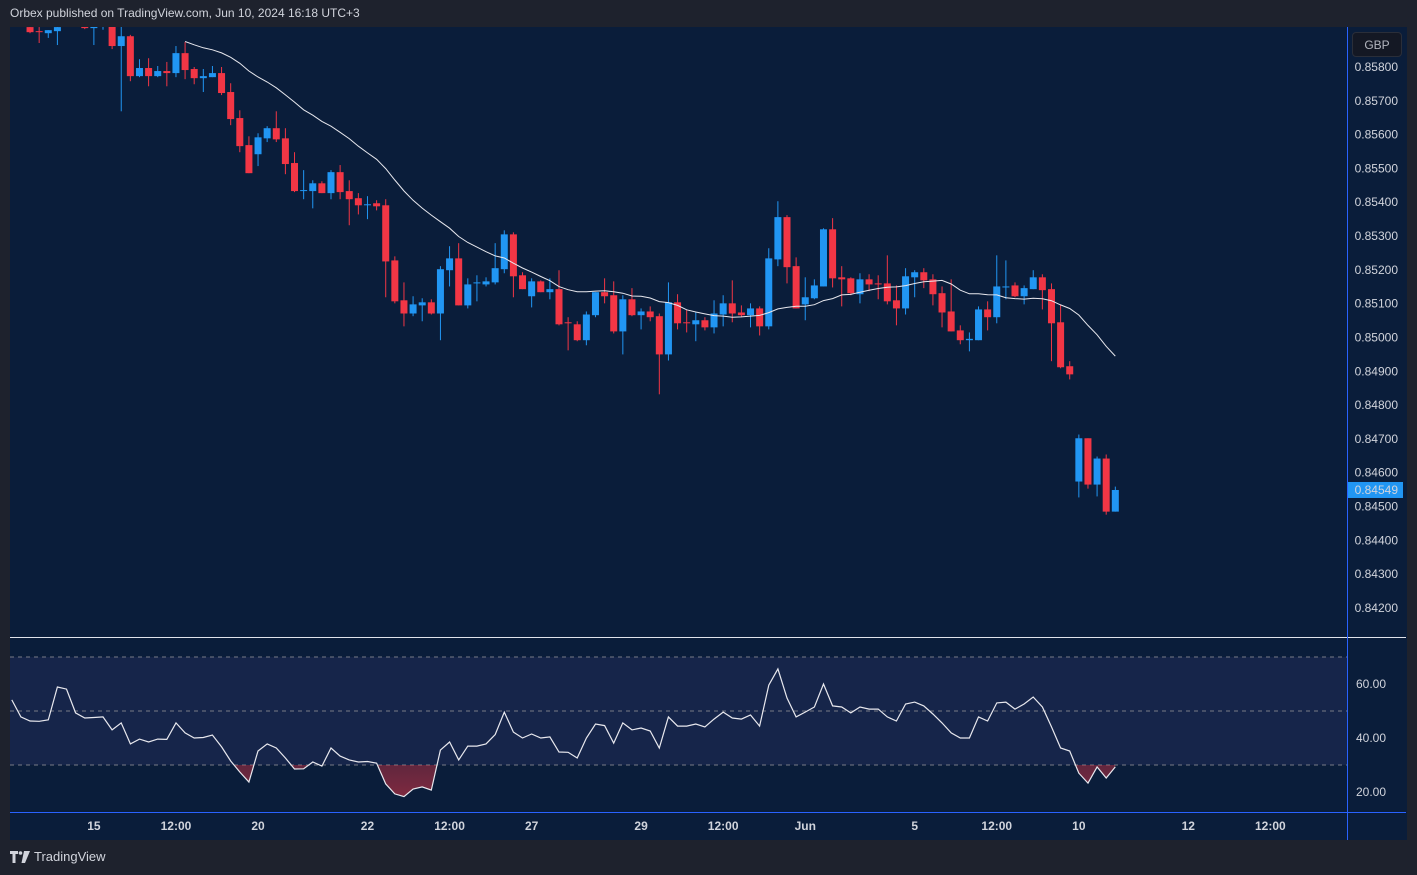  What do you see at coordinates (996, 826) in the screenshot?
I see `time-tick-label: 12:00` at bounding box center [996, 826].